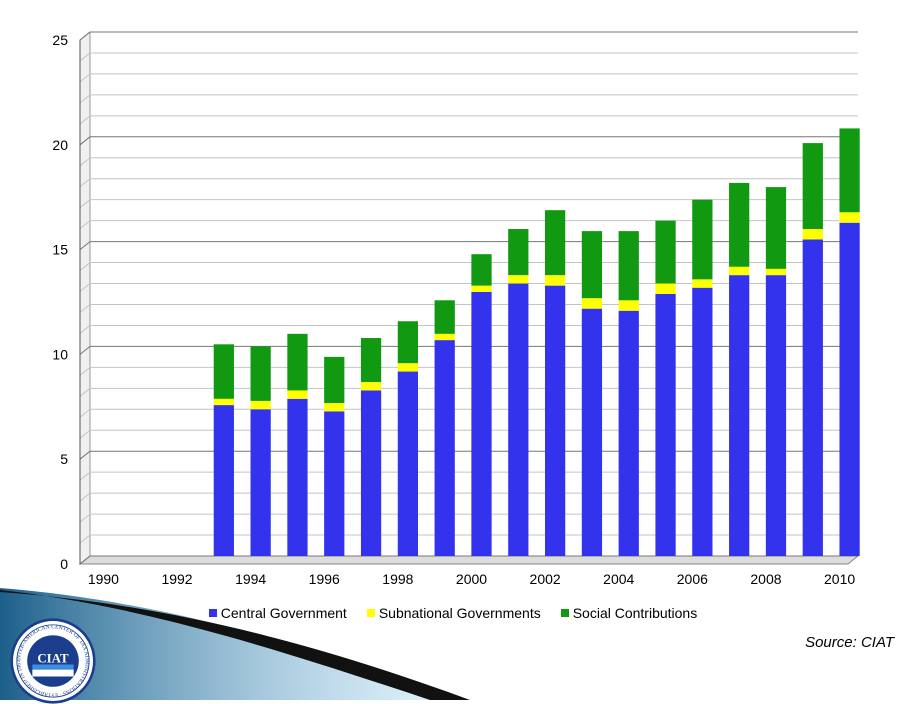  Describe the element at coordinates (849, 642) in the screenshot. I see `source-note: Source: CIAT` at that location.